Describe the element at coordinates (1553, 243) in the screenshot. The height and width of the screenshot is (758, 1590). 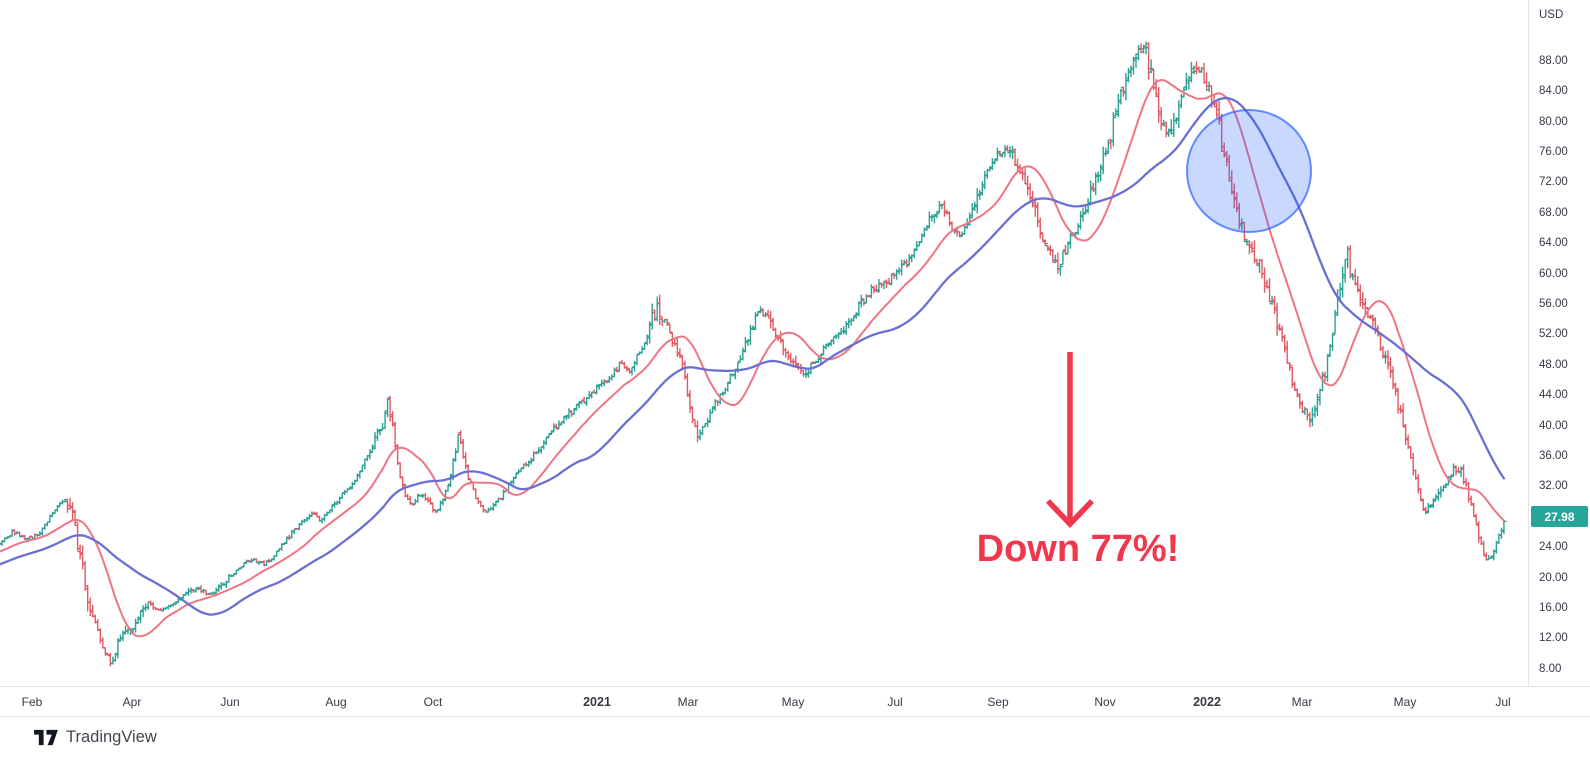
I see `price-tick-label: 64.00` at that location.